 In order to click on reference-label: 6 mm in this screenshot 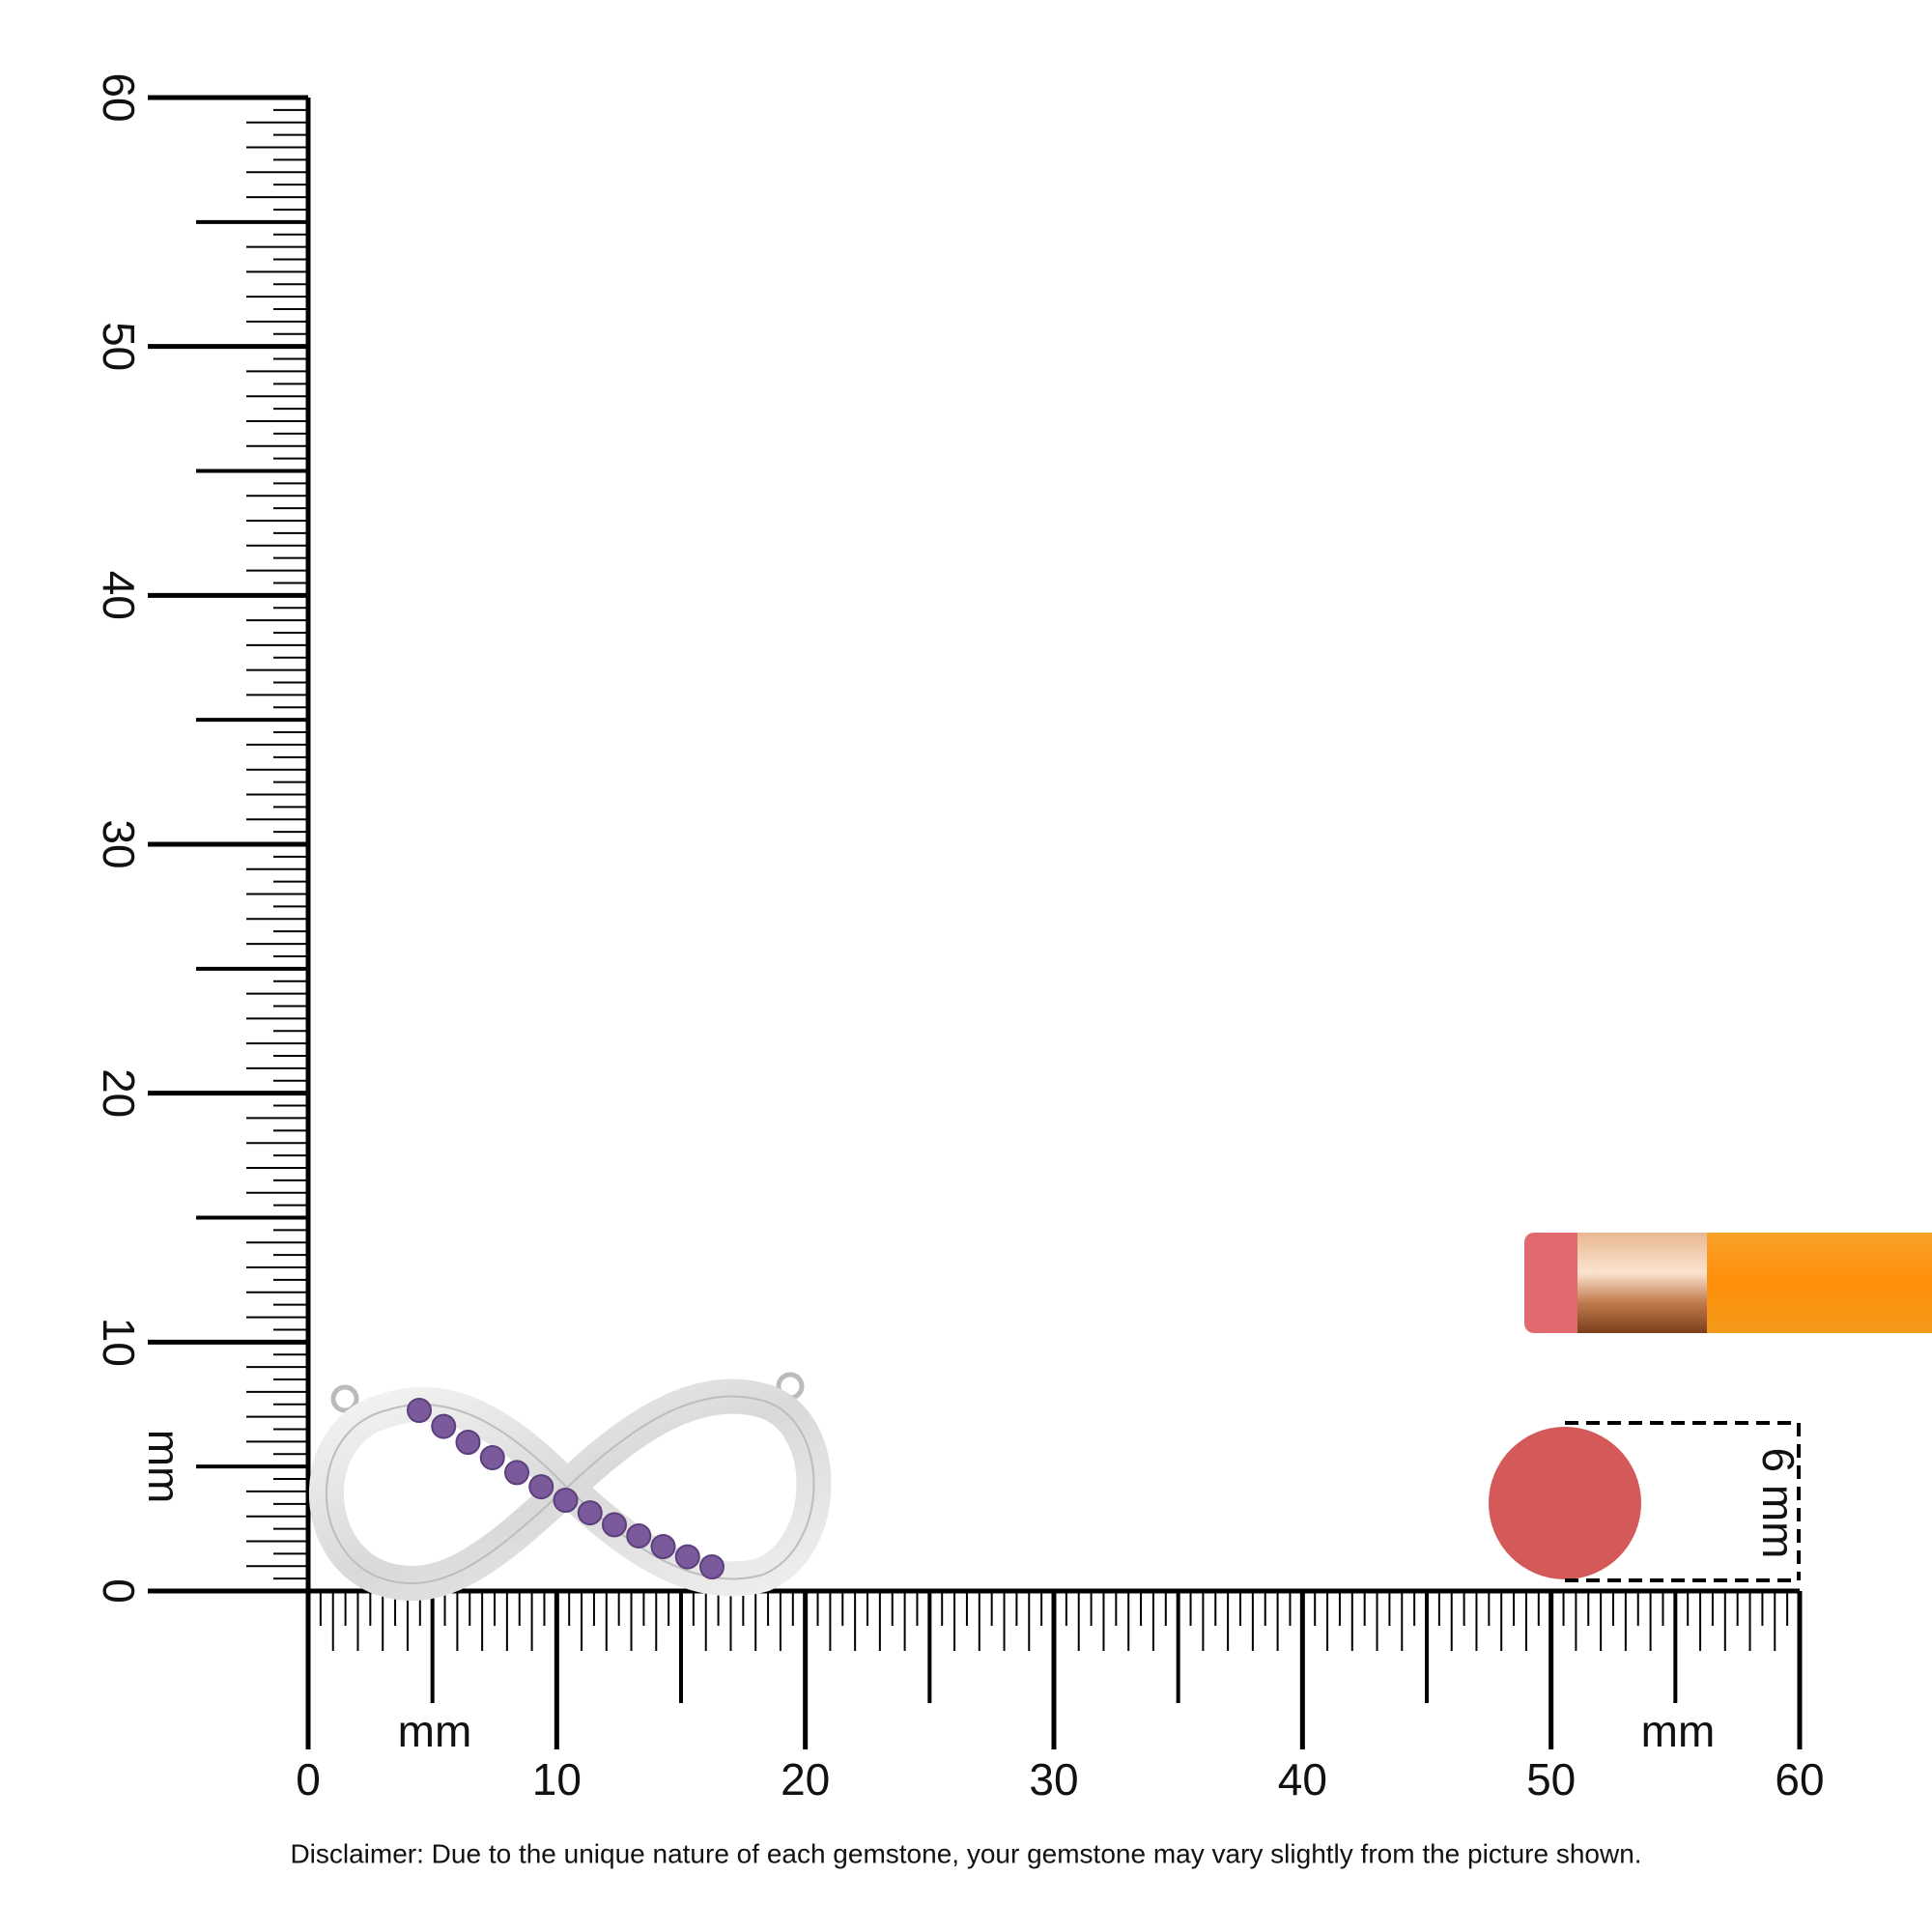, I will do `click(1778, 1503)`.